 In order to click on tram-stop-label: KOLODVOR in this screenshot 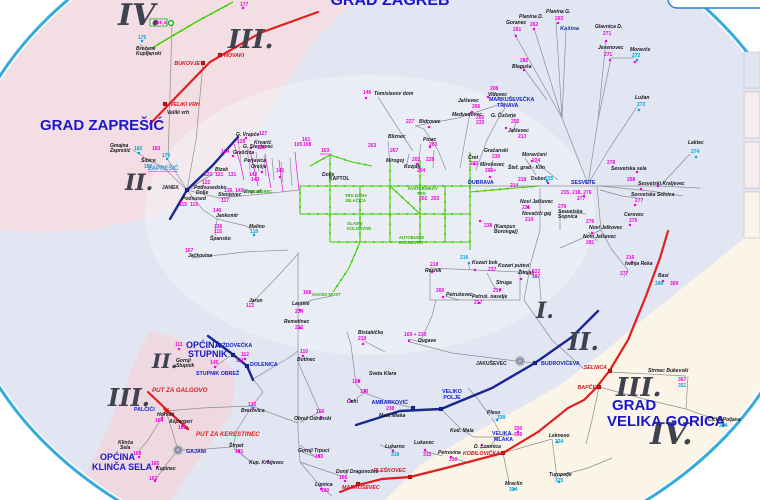, I will do `click(359, 228)`.